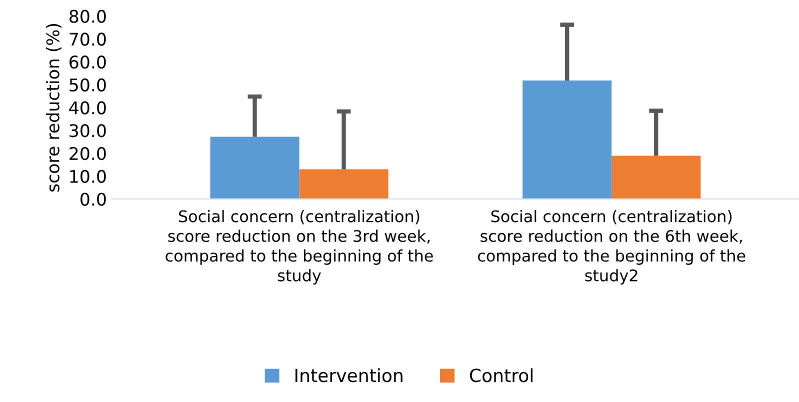 Image resolution: width=799 pixels, height=402 pixels. What do you see at coordinates (299, 247) in the screenshot?
I see `x-tick-label: Social concern (centralization) score reduction on the 3rd week, compared to the beginning of the study` at bounding box center [299, 247].